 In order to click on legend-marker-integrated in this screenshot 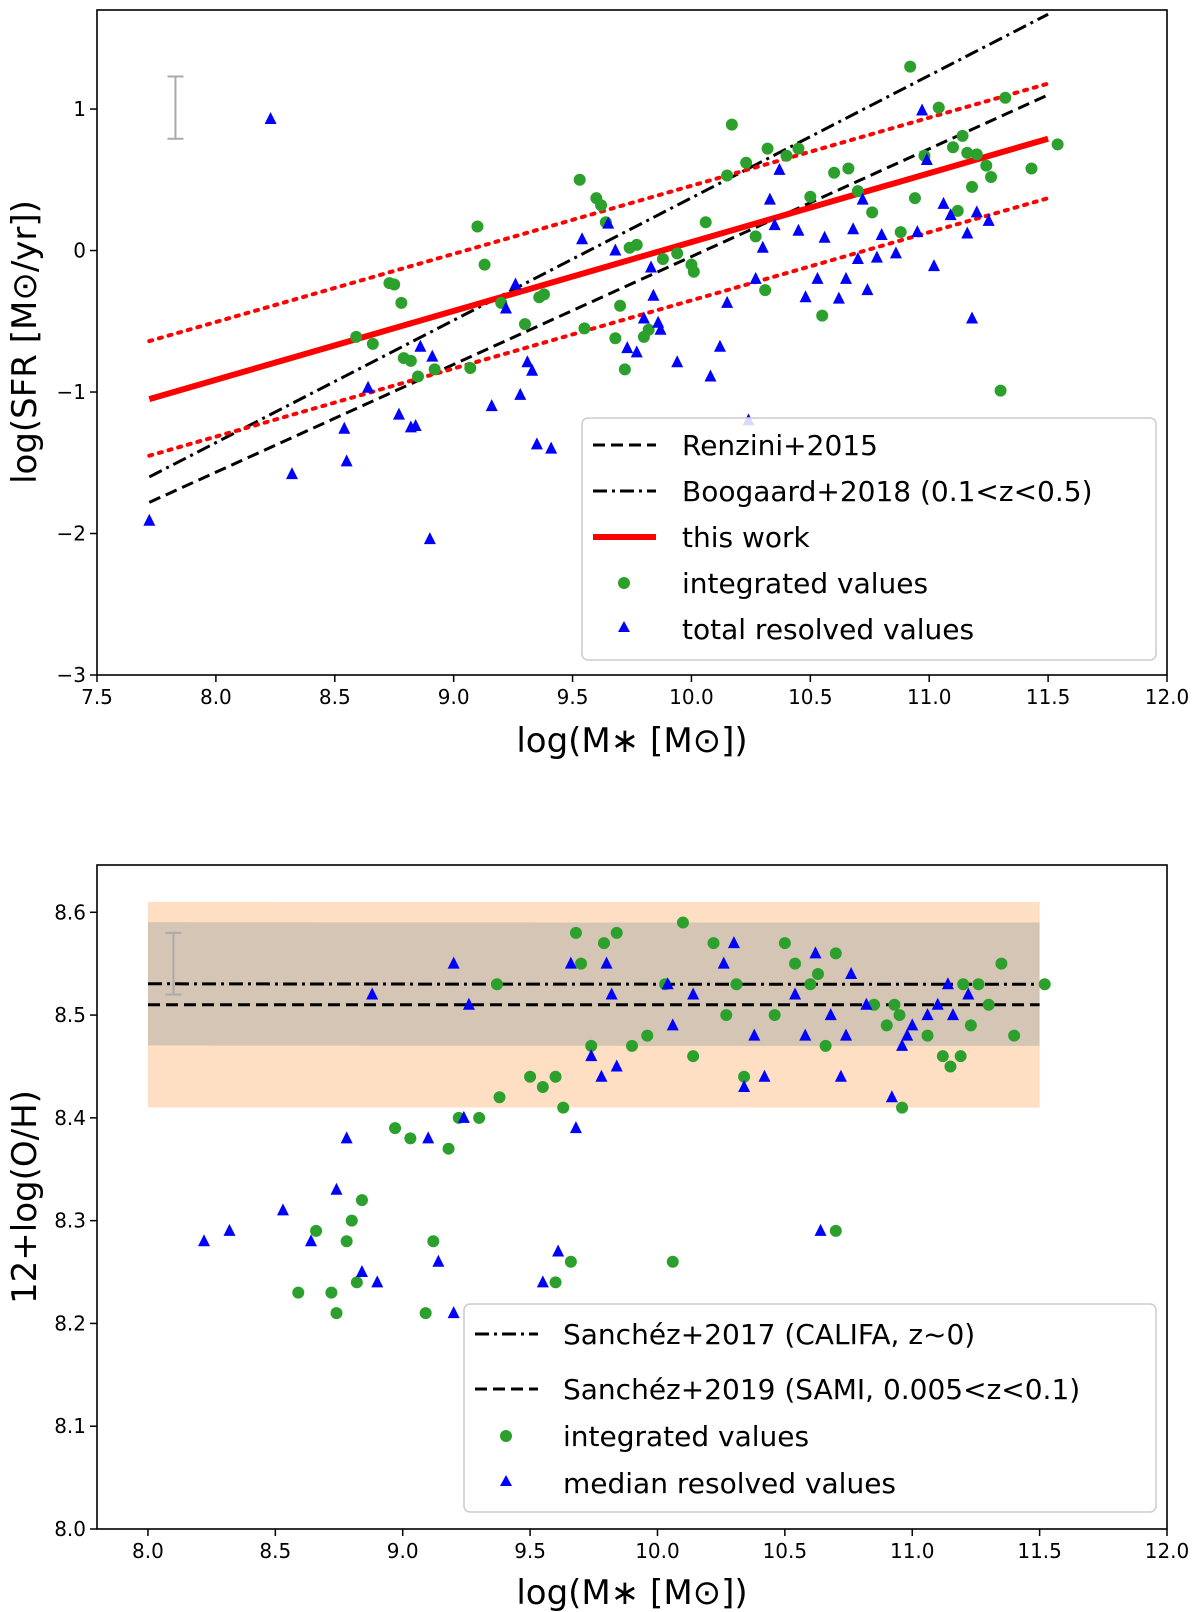, I will do `click(624, 583)`.